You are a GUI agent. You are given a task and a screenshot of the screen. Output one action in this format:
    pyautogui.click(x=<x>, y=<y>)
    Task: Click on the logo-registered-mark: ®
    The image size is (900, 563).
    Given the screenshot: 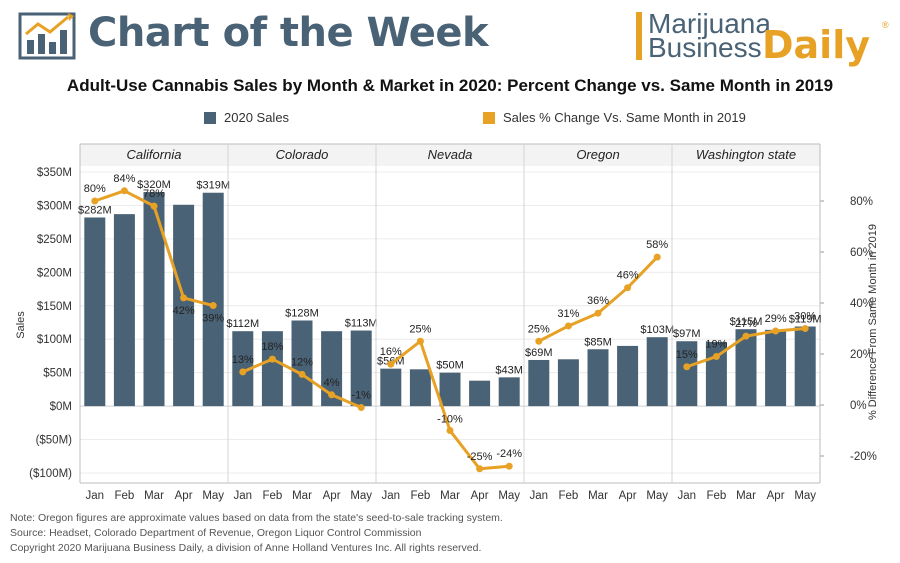 What is the action you would take?
    pyautogui.click(x=885, y=25)
    